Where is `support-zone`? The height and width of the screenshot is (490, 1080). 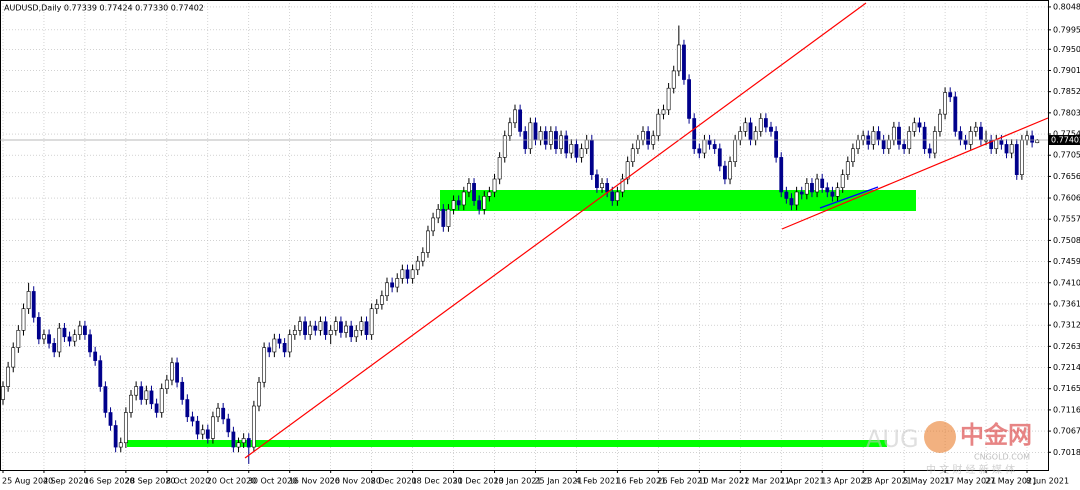
support-zone is located at coordinates (678, 200).